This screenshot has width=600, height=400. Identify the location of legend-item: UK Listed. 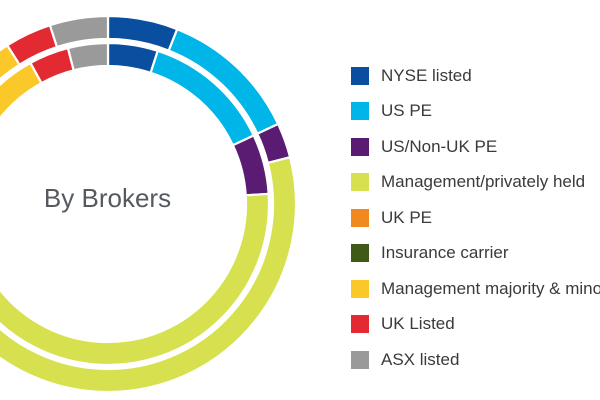
(475, 325).